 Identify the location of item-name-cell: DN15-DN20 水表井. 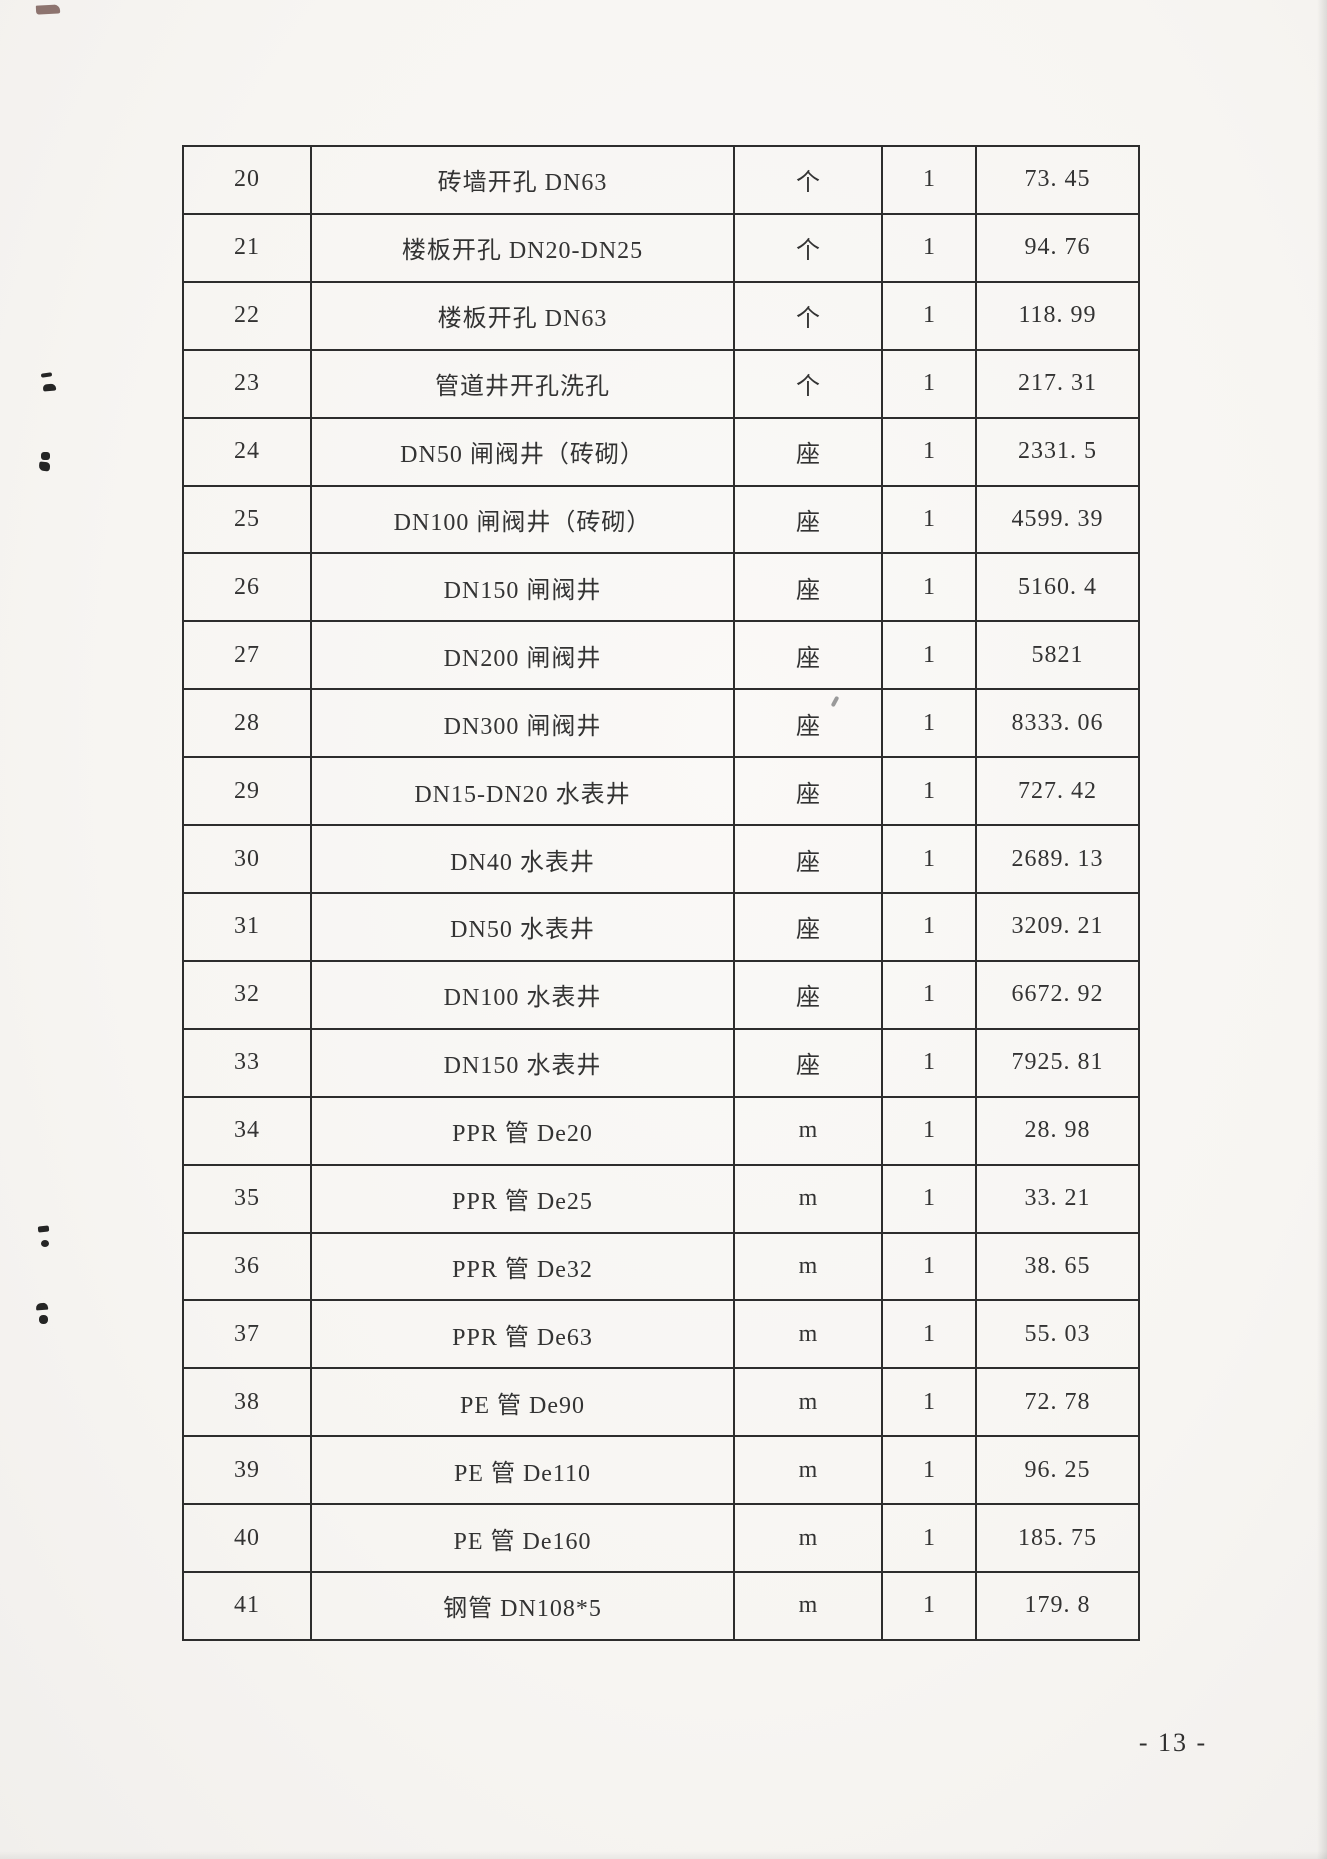
(521, 791).